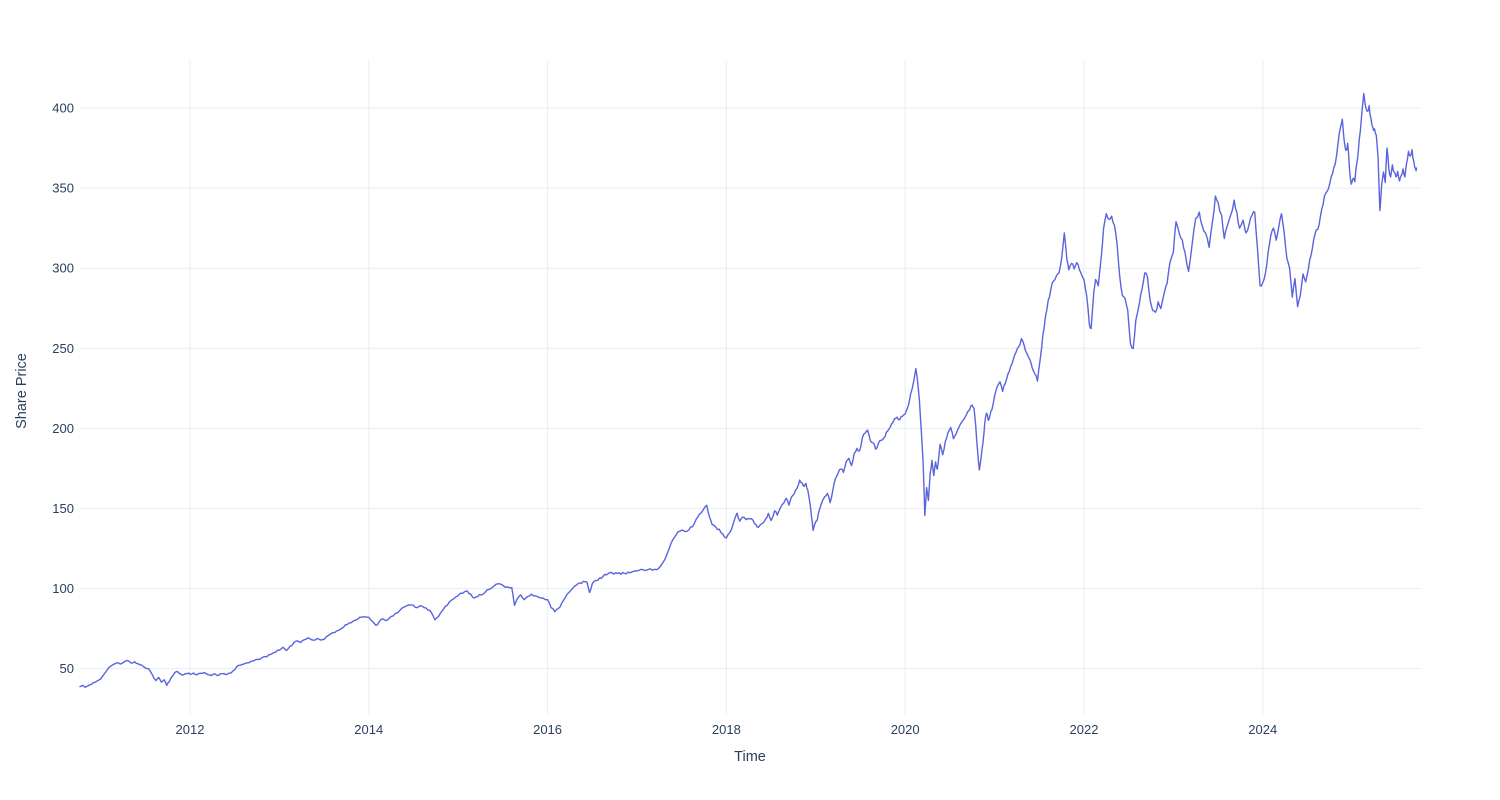  Describe the element at coordinates (190, 729) in the screenshot. I see `x-tick-label: 2012` at that location.